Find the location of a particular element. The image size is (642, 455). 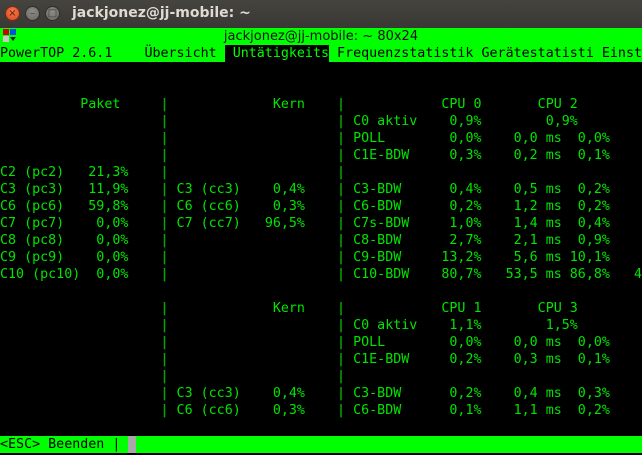

terminal-title: jackjonez@jj-mobile: ~ 80x24 is located at coordinates (321, 36).